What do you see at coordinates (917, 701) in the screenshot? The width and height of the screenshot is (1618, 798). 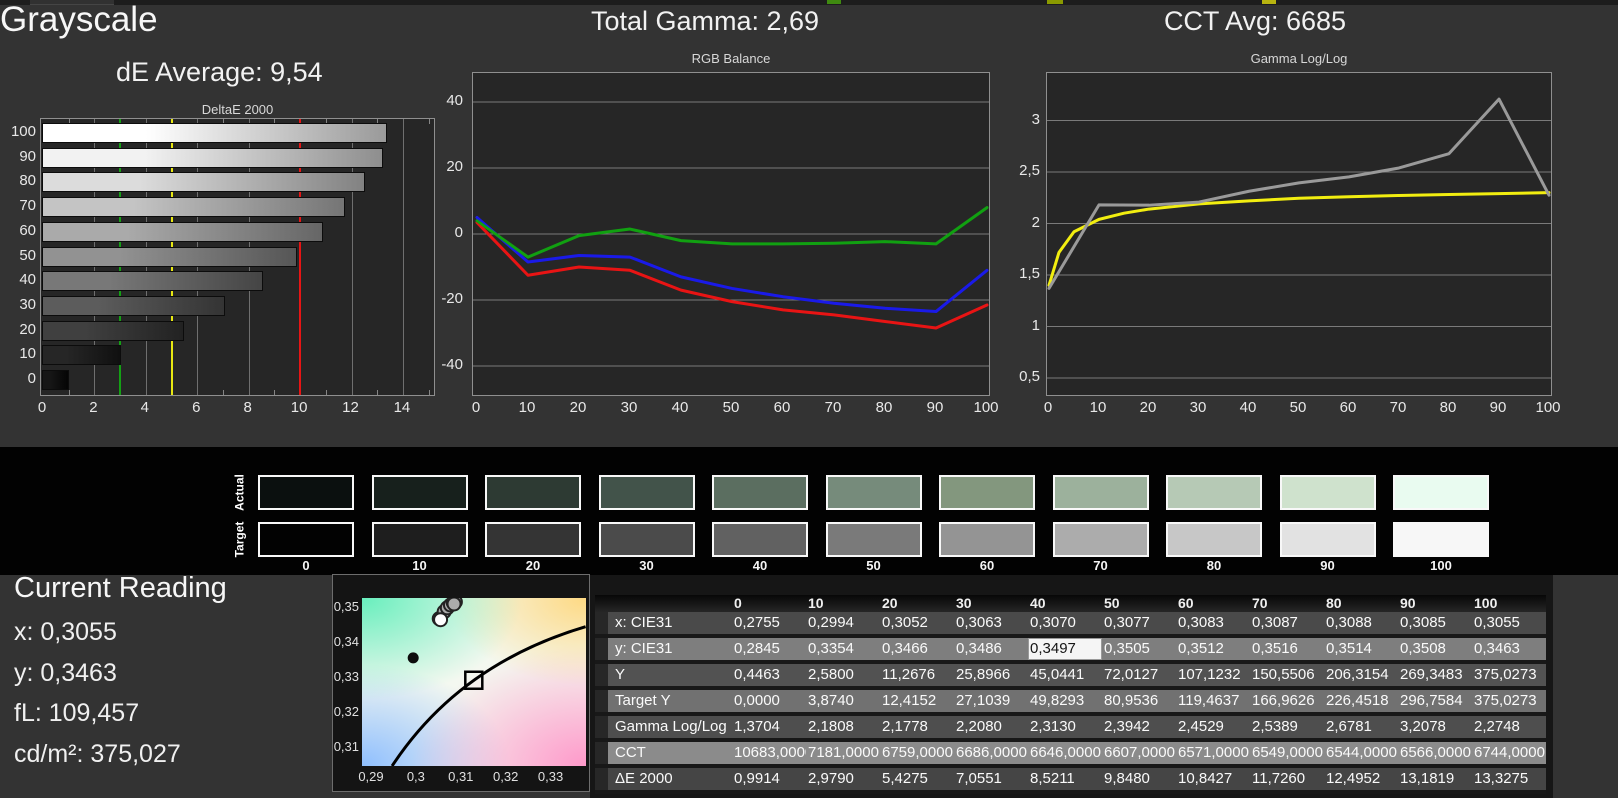 I see `table-cell: 12,4152` at bounding box center [917, 701].